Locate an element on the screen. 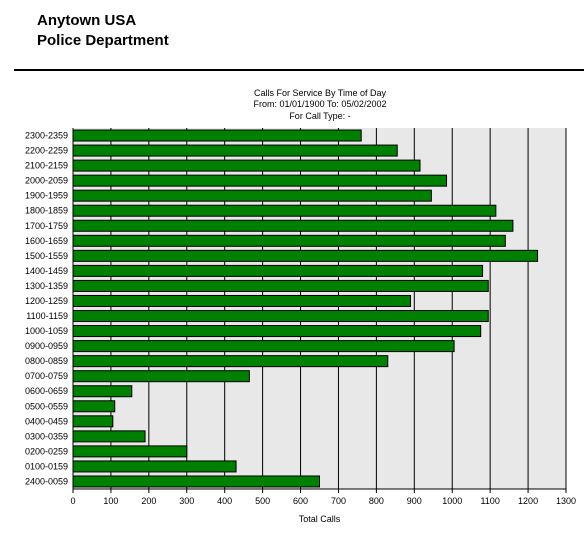 This screenshot has height=535, width=587. y-tick-label: 1200-1259 is located at coordinates (46, 301).